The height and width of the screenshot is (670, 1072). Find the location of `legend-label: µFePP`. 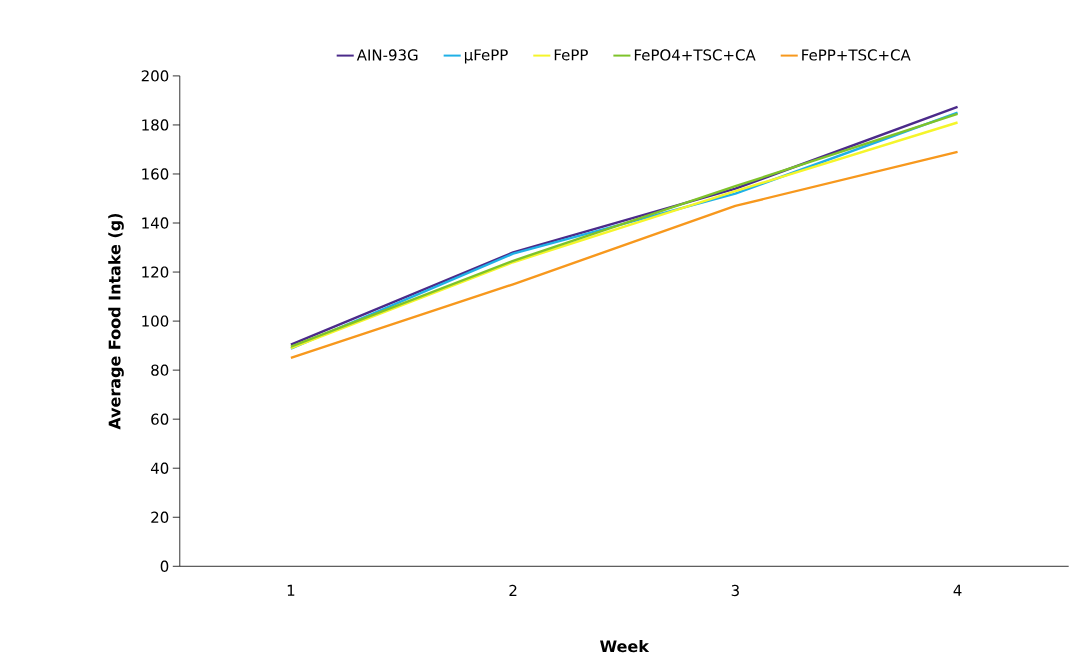

legend-label: µFePP is located at coordinates (486, 56).